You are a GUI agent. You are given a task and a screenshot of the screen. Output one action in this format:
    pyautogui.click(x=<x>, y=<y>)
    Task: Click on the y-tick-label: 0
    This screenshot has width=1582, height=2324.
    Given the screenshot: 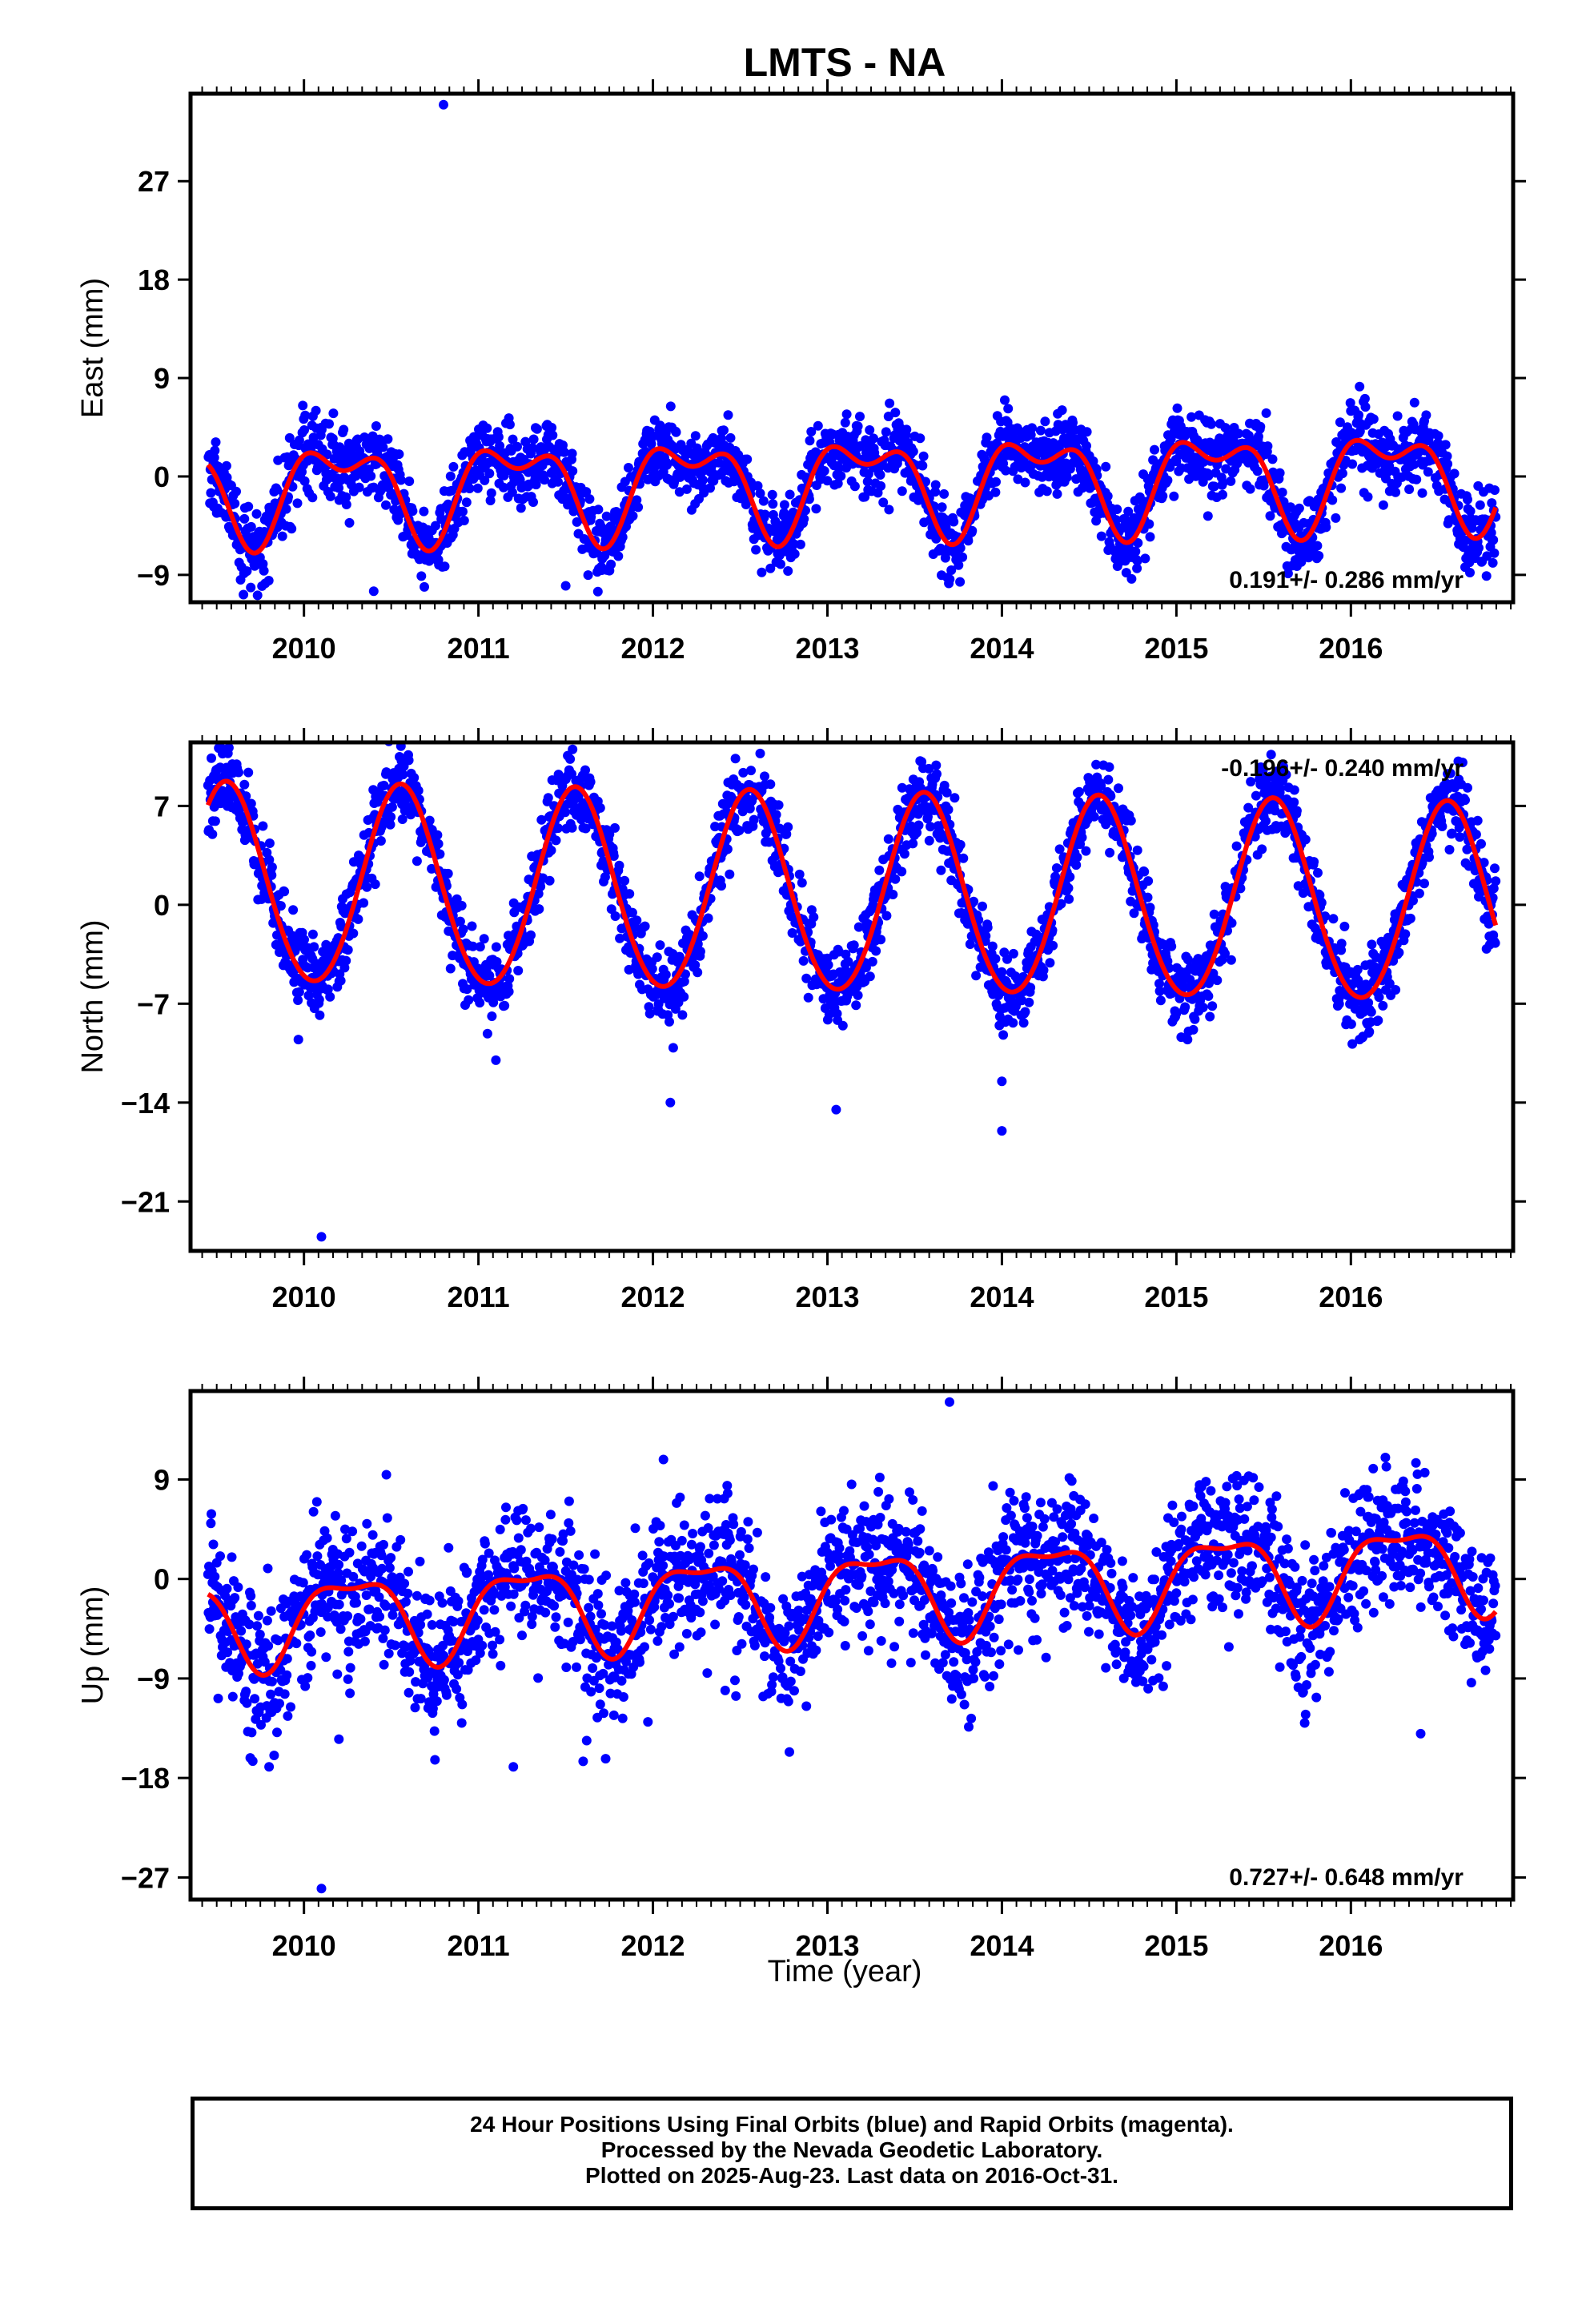 What is the action you would take?
    pyautogui.click(x=162, y=906)
    